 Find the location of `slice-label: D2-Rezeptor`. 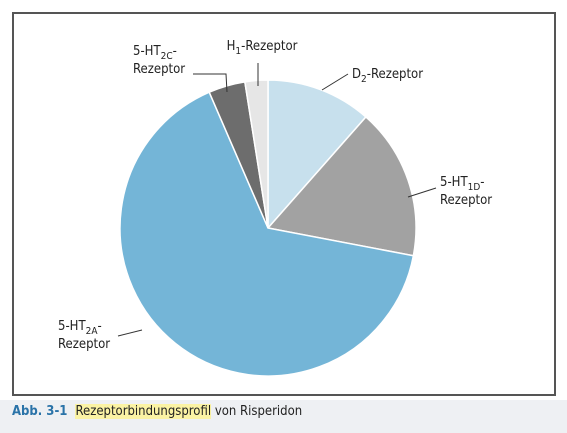

slice-label: D2-Rezeptor is located at coordinates (387, 76).